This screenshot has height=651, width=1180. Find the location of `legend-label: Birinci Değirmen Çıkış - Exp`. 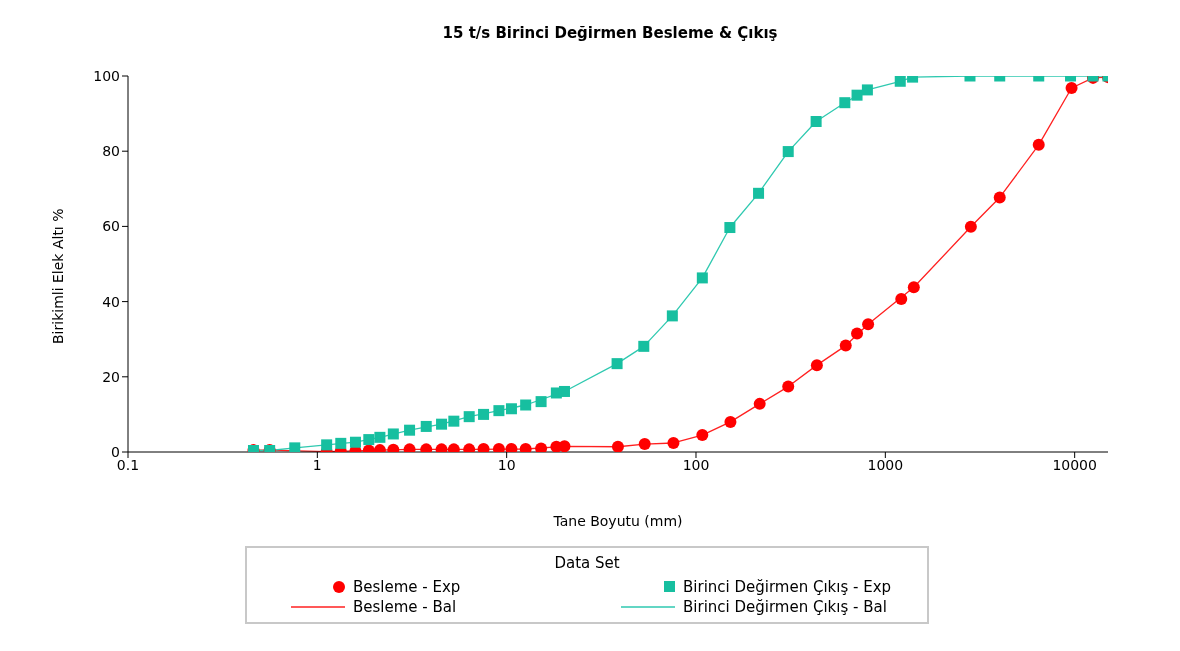

legend-label: Birinci Değirmen Çıkış - Exp is located at coordinates (787, 587).